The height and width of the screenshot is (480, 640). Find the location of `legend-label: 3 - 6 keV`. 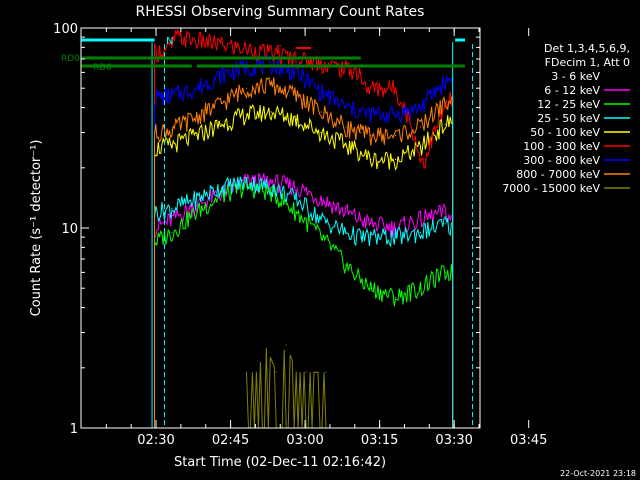

legend-label: 3 - 6 keV is located at coordinates (575, 76).